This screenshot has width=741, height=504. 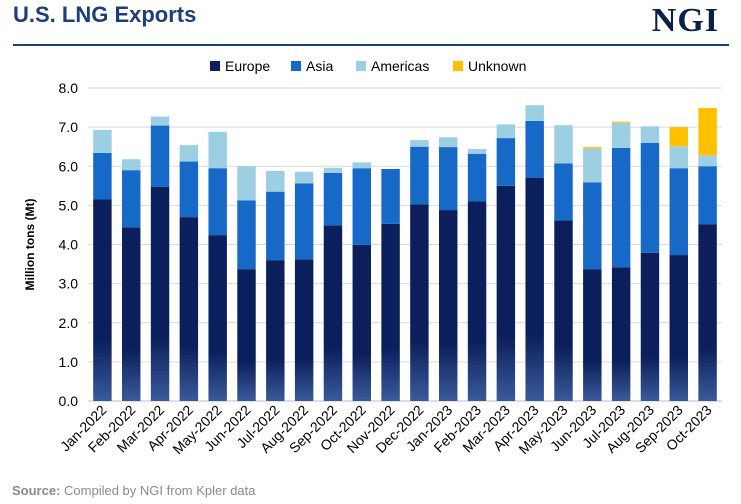 What do you see at coordinates (361, 165) in the screenshot?
I see `bar-americas-oct-2022` at bounding box center [361, 165].